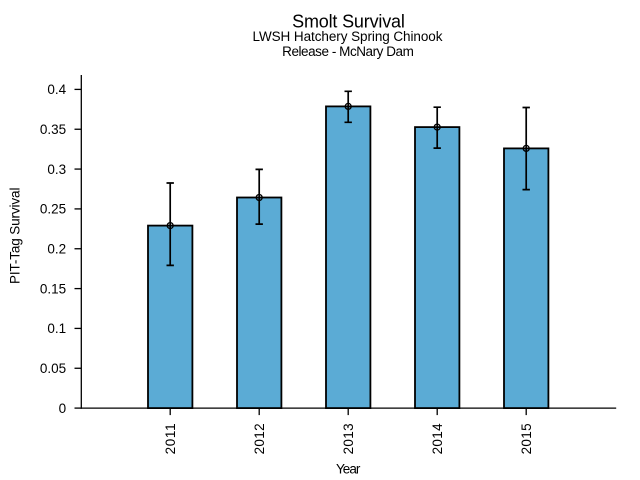  Describe the element at coordinates (56, 249) in the screenshot. I see `svg-text: 0.2` at that location.